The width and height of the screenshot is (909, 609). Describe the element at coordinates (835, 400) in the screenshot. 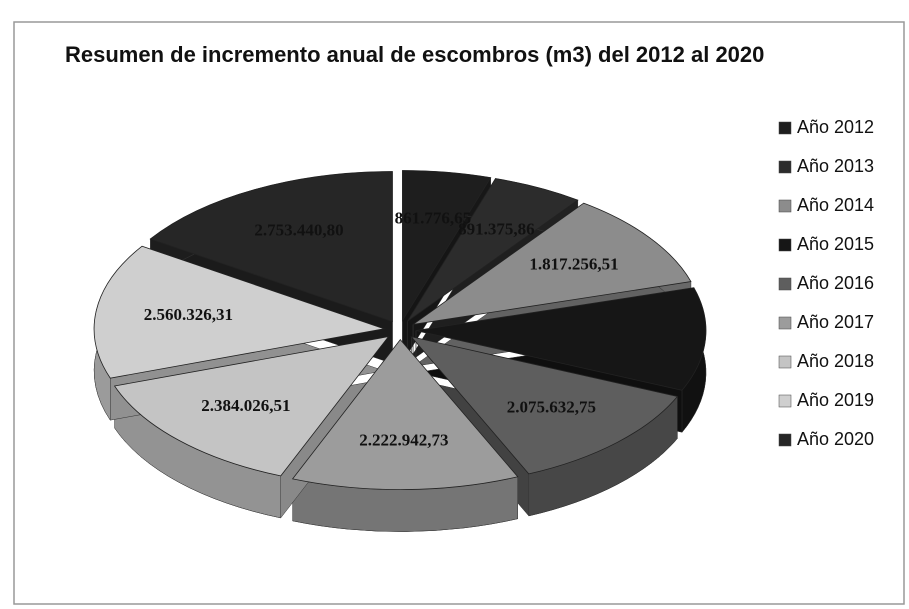

I see `legend-label: Año 2019` at that location.